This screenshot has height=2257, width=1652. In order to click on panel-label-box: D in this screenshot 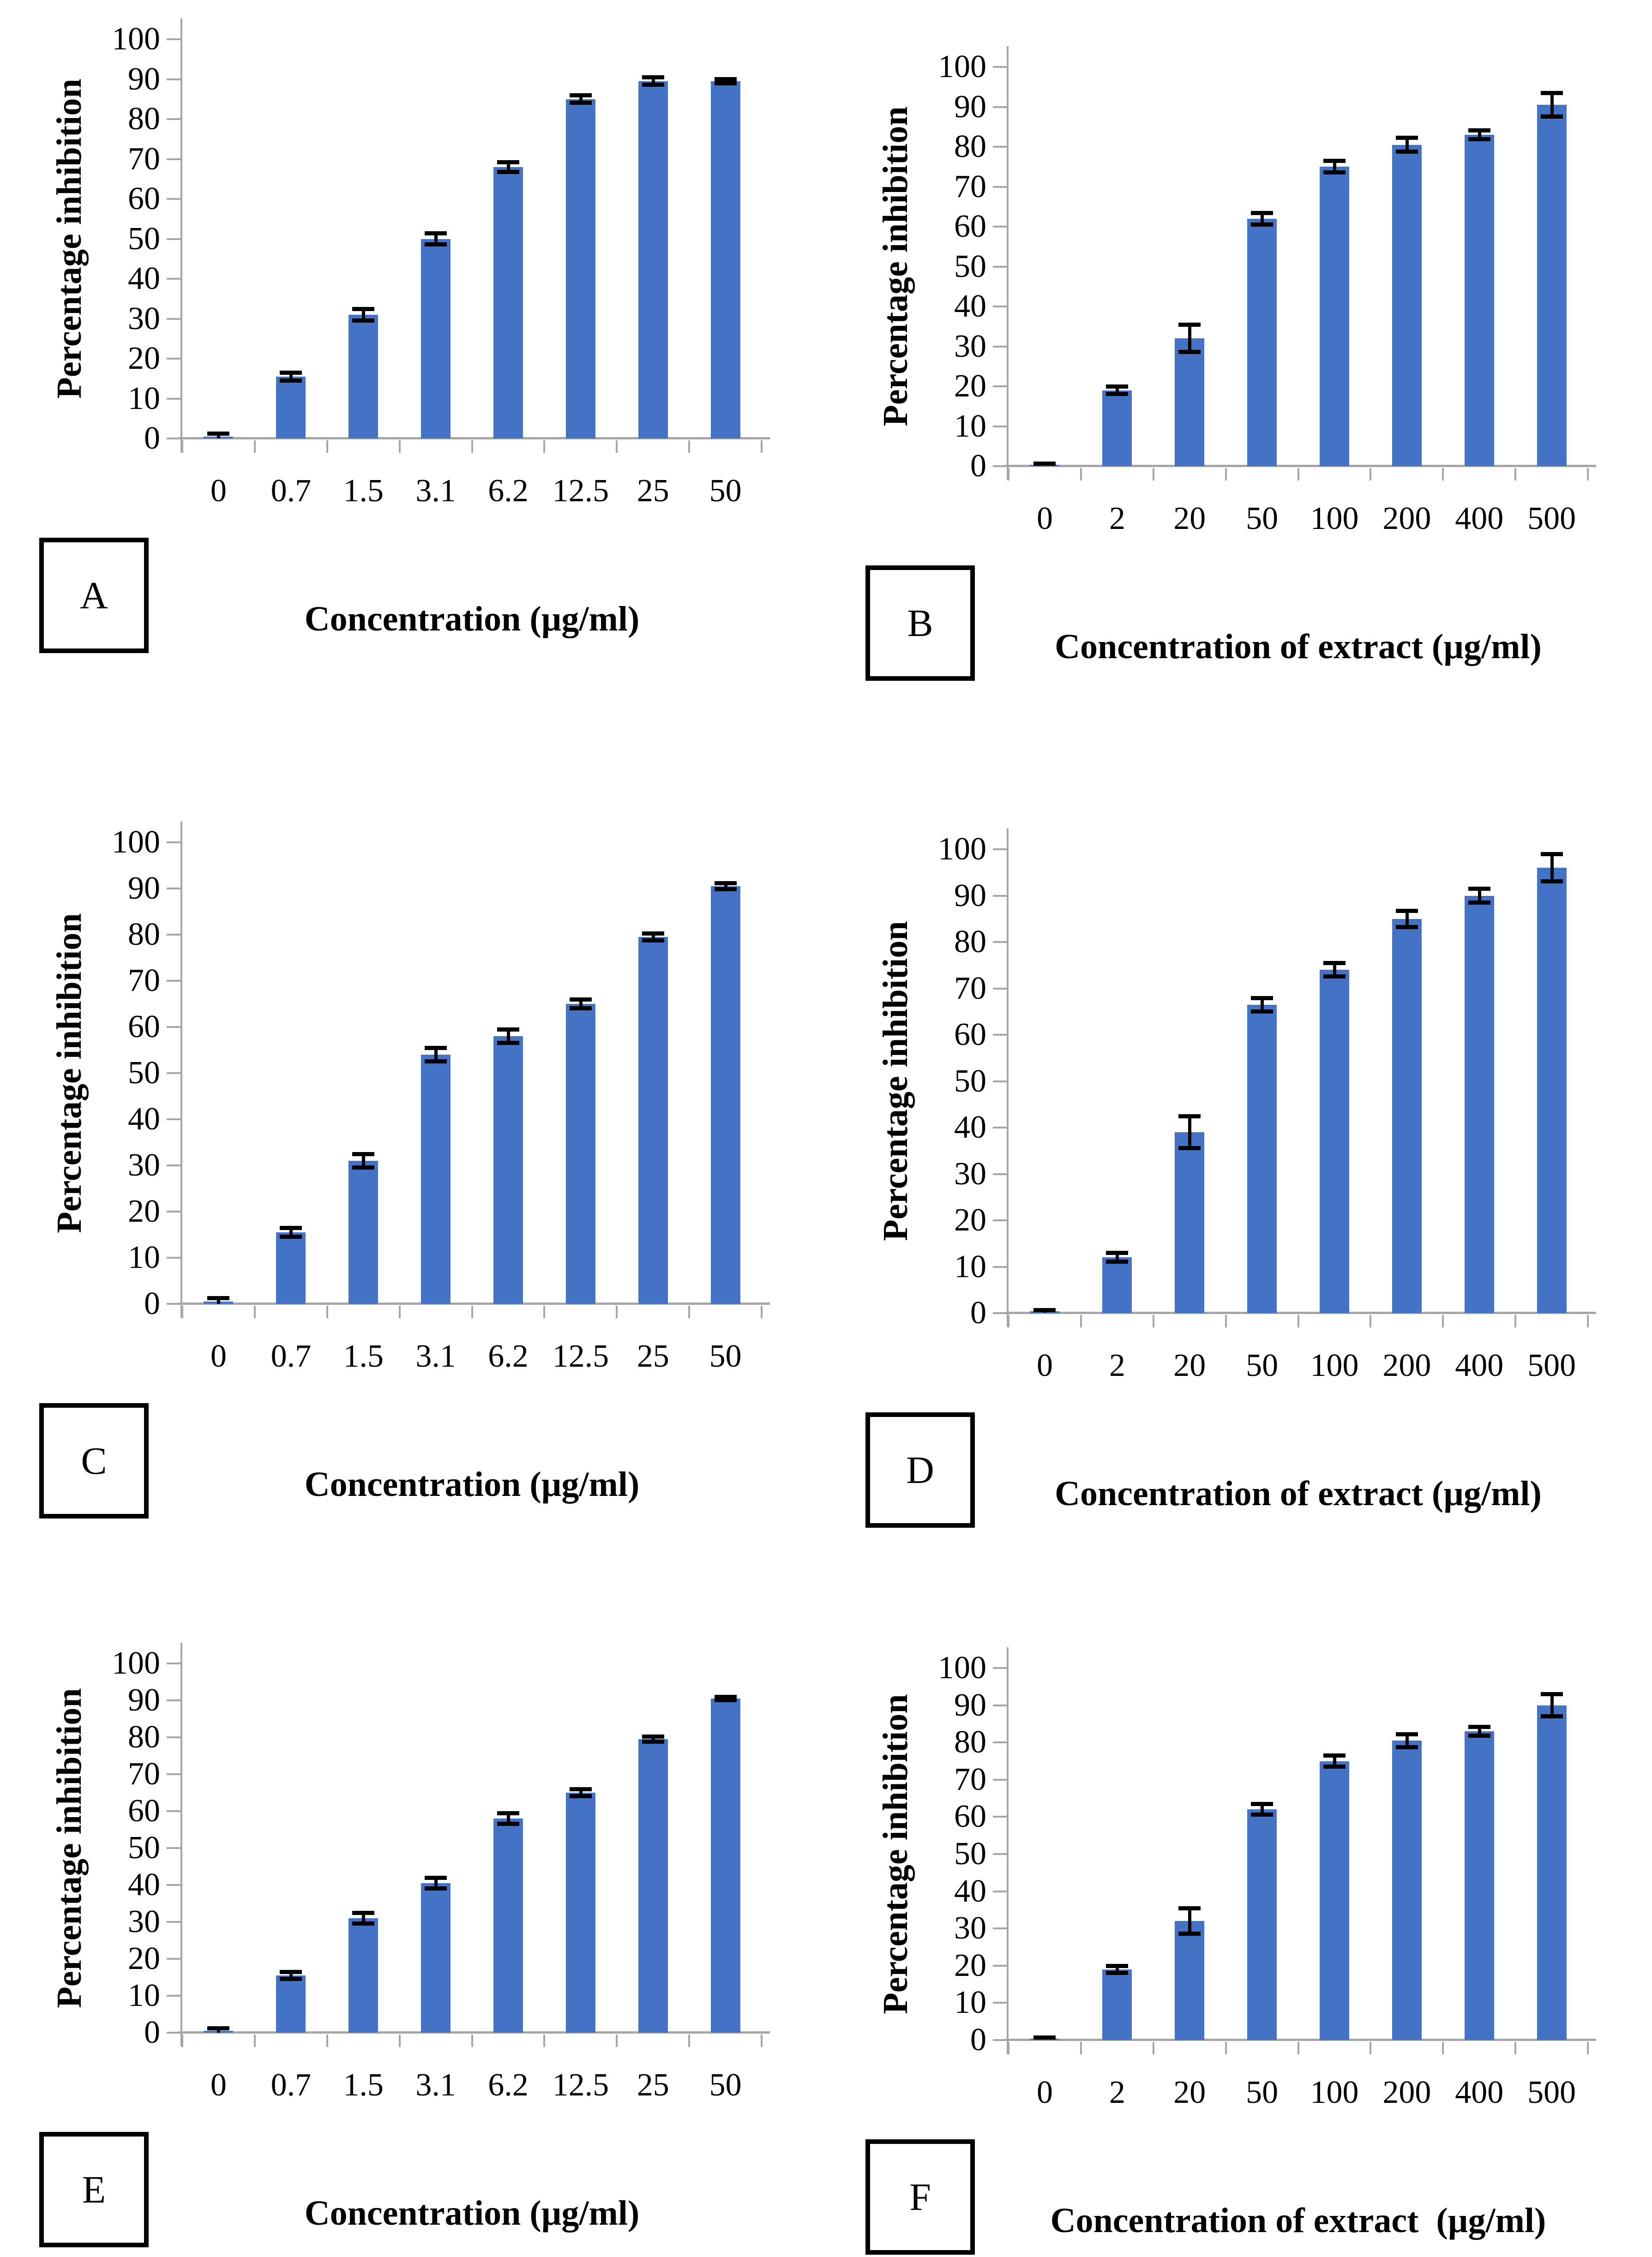, I will do `click(920, 1470)`.